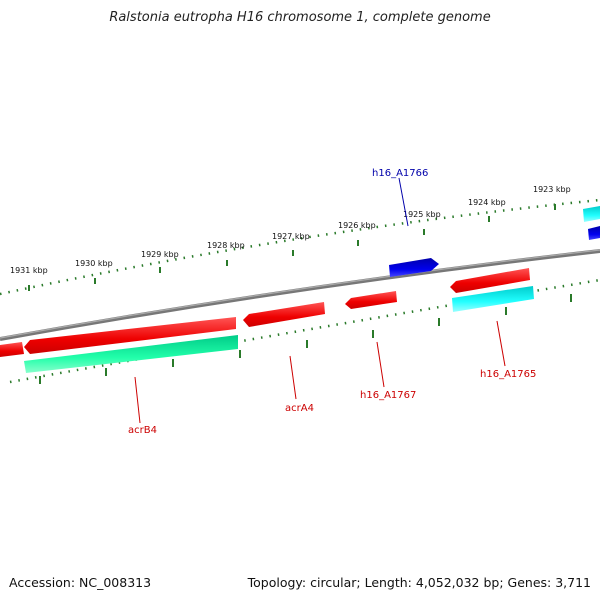 This screenshot has height=600, width=600. What do you see at coordinates (552, 189) in the screenshot?
I see `ruler-label: 1923 kbp` at bounding box center [552, 189].